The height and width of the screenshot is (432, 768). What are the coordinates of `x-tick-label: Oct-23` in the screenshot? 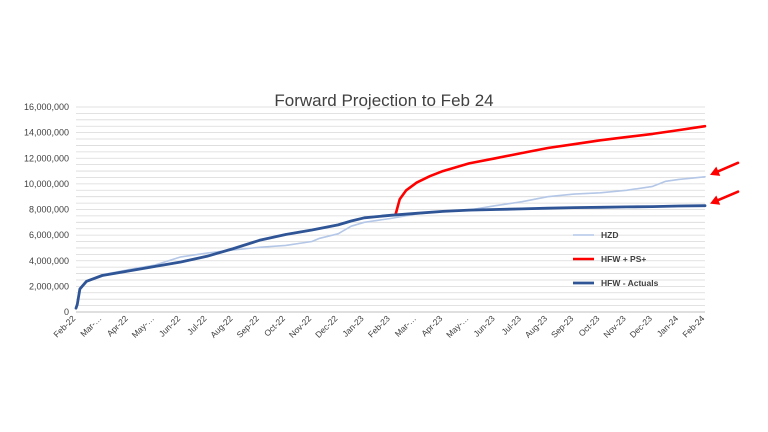 It's located at (588, 325).